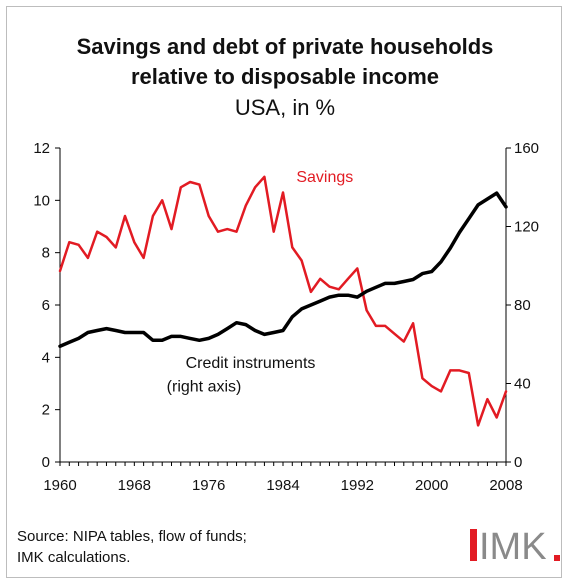 The height and width of the screenshot is (583, 570). What do you see at coordinates (282, 485) in the screenshot?
I see `x-tick-label: 1984` at bounding box center [282, 485].